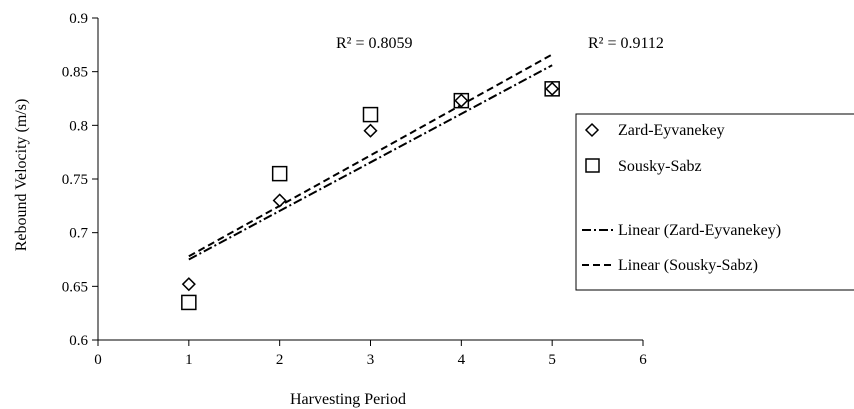 This screenshot has height=409, width=854. What do you see at coordinates (78, 234) in the screenshot?
I see `y-tick-label: 0.7` at bounding box center [78, 234].